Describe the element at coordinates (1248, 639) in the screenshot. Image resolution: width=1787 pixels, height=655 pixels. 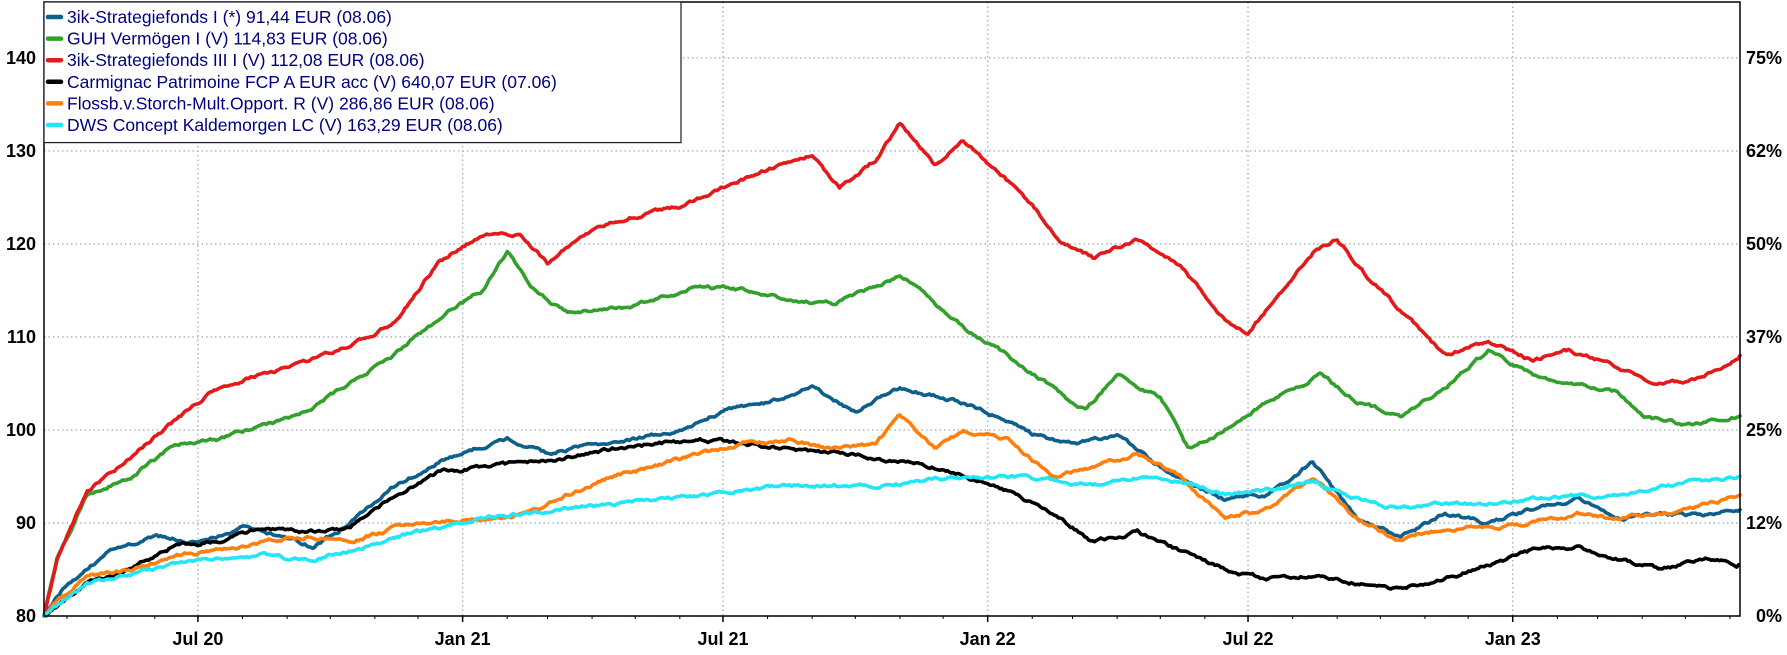
I see `x-tick-label: Jul 22` at that location.